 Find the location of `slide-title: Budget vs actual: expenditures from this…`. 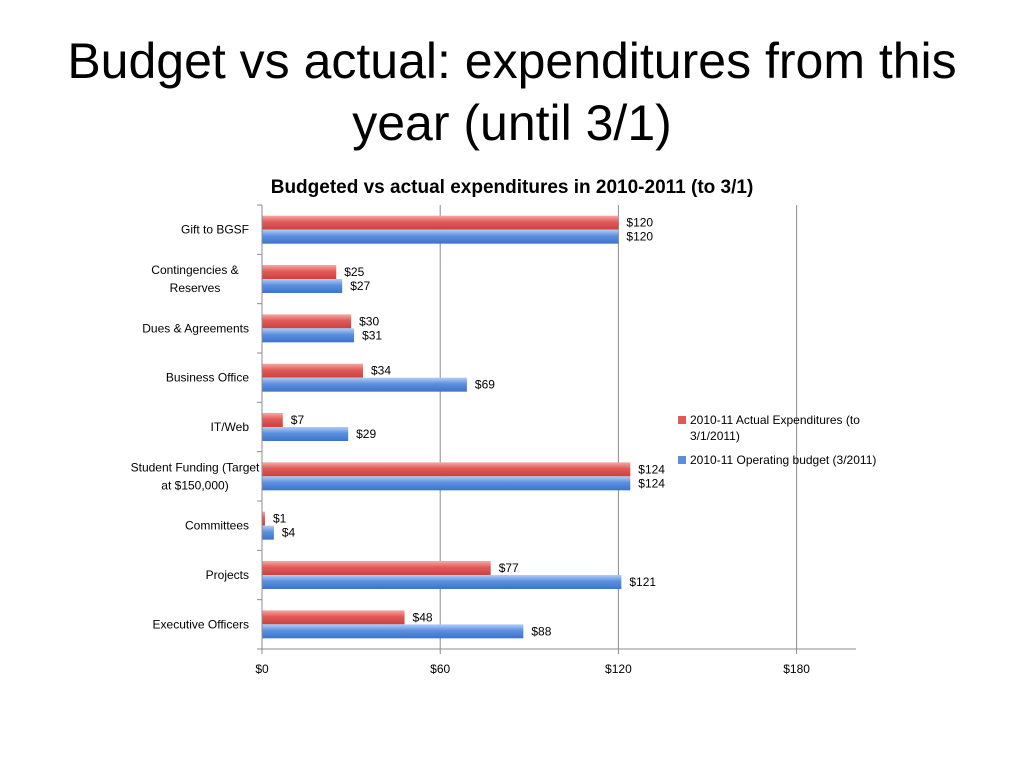

slide-title: Budget vs actual: expenditures from this… is located at coordinates (512, 92).